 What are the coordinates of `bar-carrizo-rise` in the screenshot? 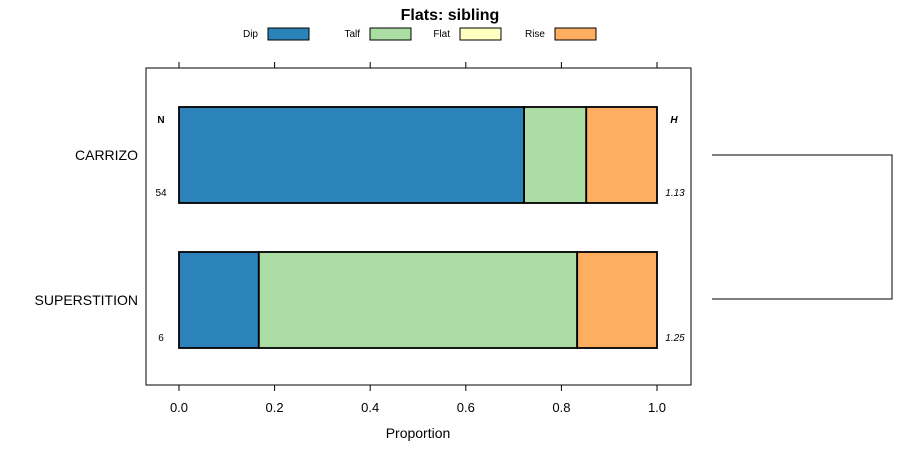 It's located at (621, 155).